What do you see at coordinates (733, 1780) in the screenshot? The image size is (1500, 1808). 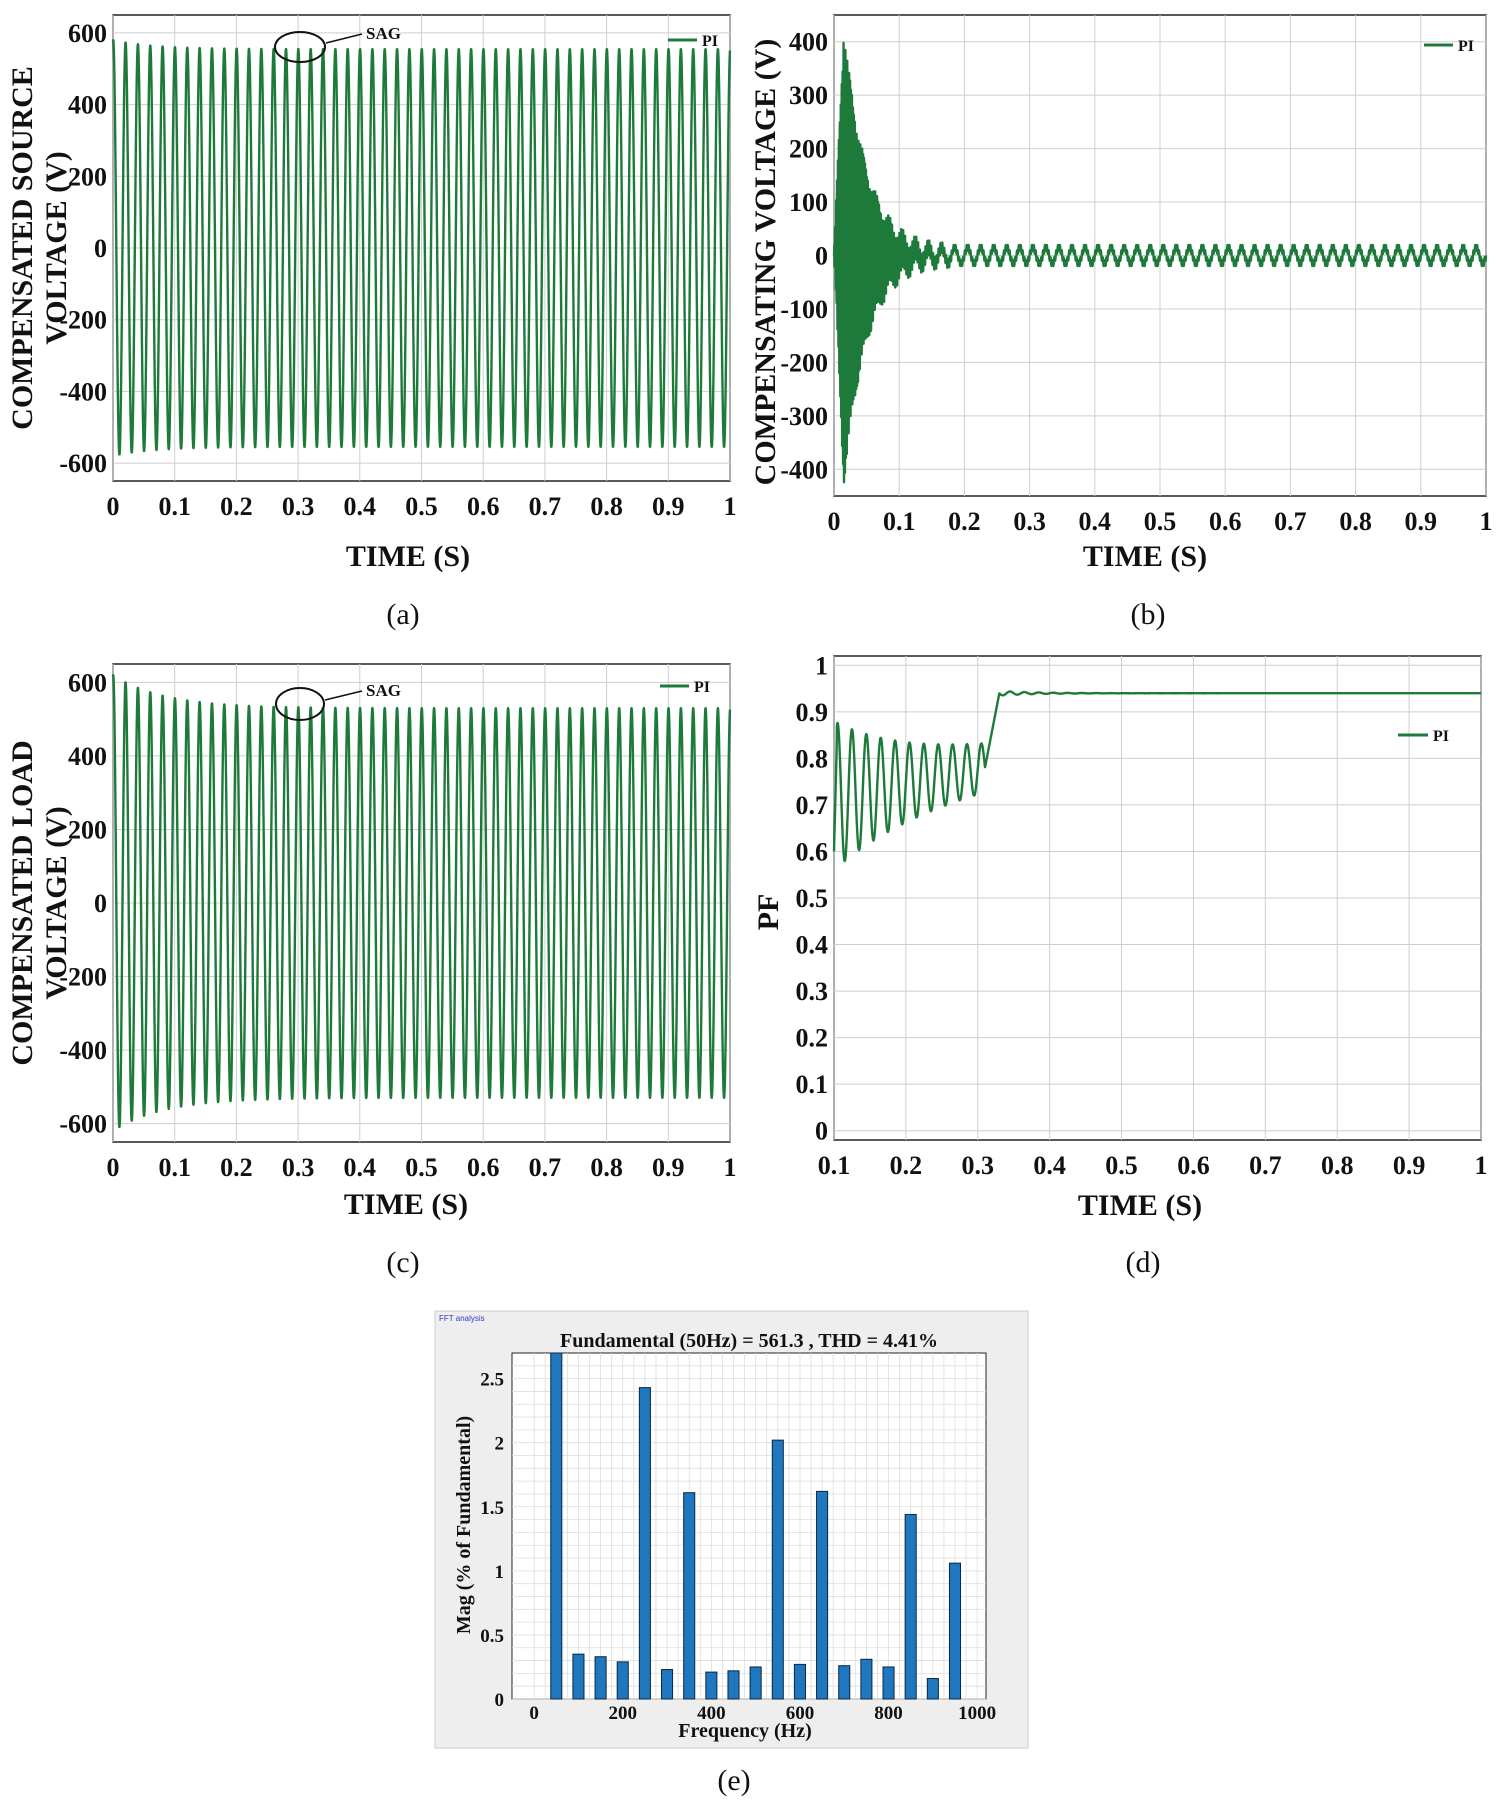 I see `caption-e: (e)` at bounding box center [733, 1780].